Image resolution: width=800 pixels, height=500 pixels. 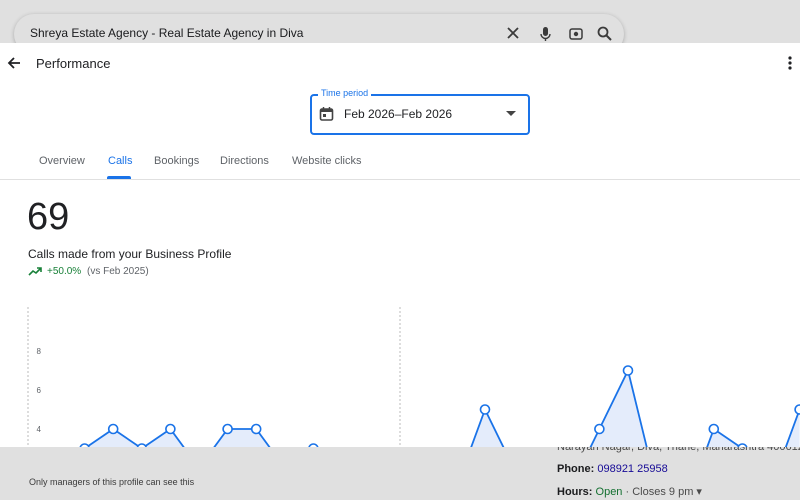 I want to click on y-tick-label: 8, so click(x=39, y=351).